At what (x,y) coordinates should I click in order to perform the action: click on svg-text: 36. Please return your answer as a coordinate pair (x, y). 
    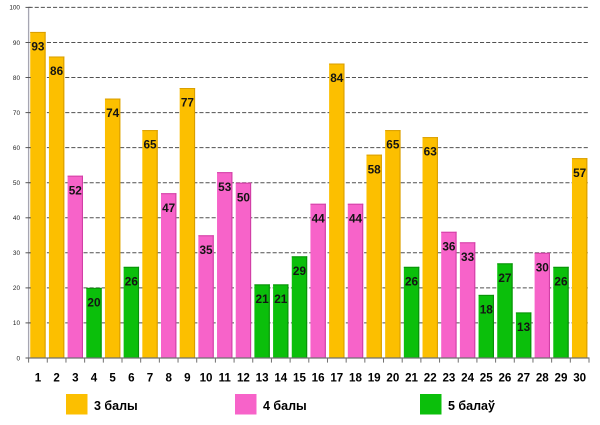
    Looking at the image, I should click on (449, 246).